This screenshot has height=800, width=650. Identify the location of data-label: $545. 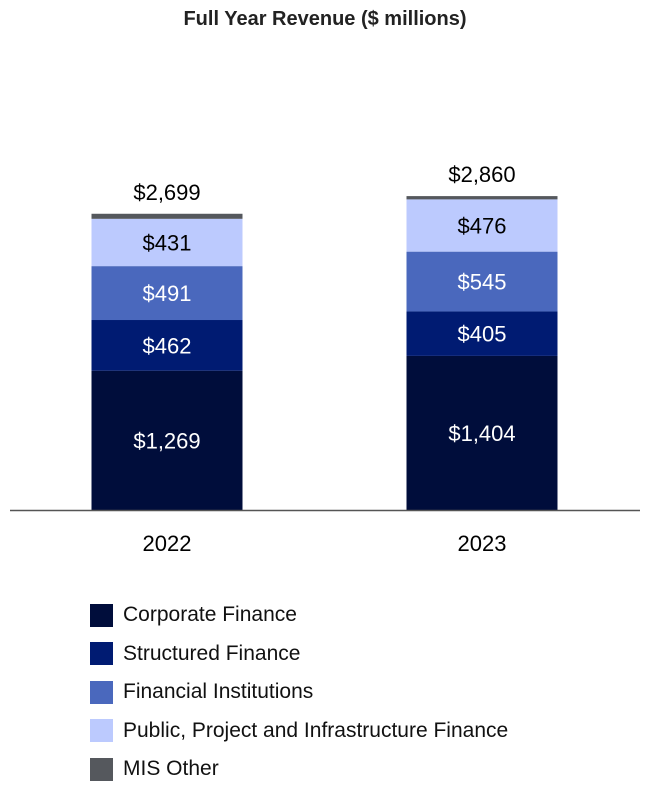
(482, 282).